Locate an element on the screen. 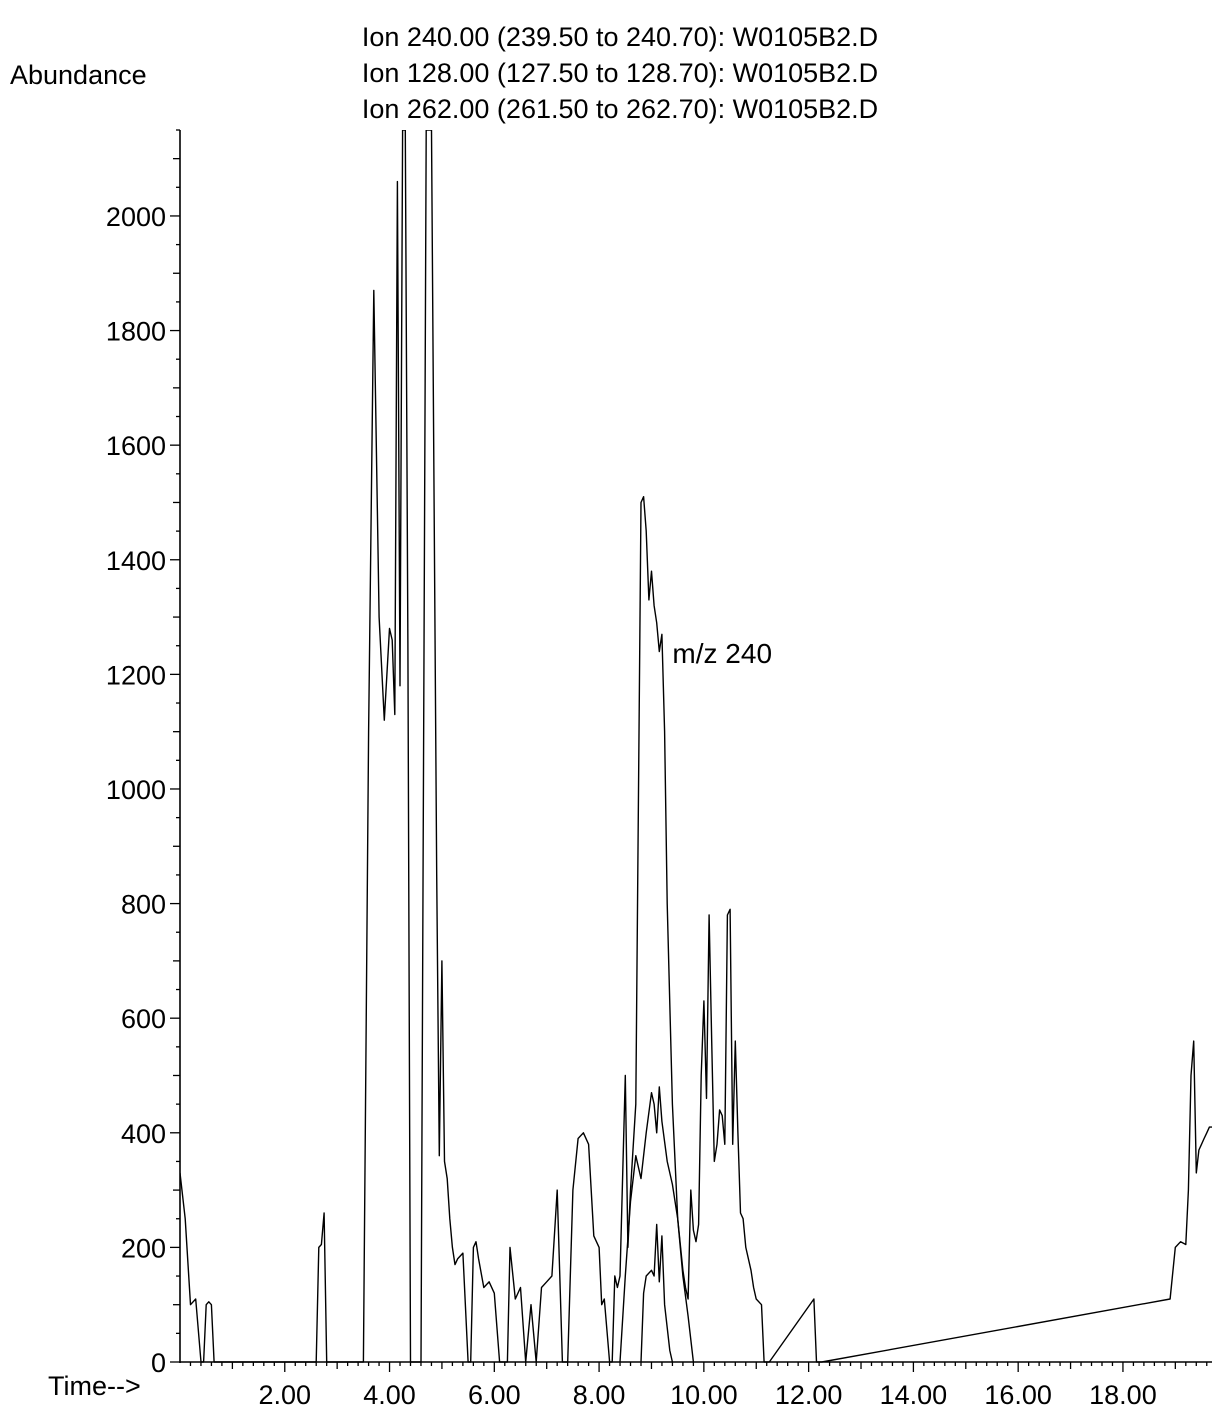  x-tick-label: 12.00 is located at coordinates (809, 1395).